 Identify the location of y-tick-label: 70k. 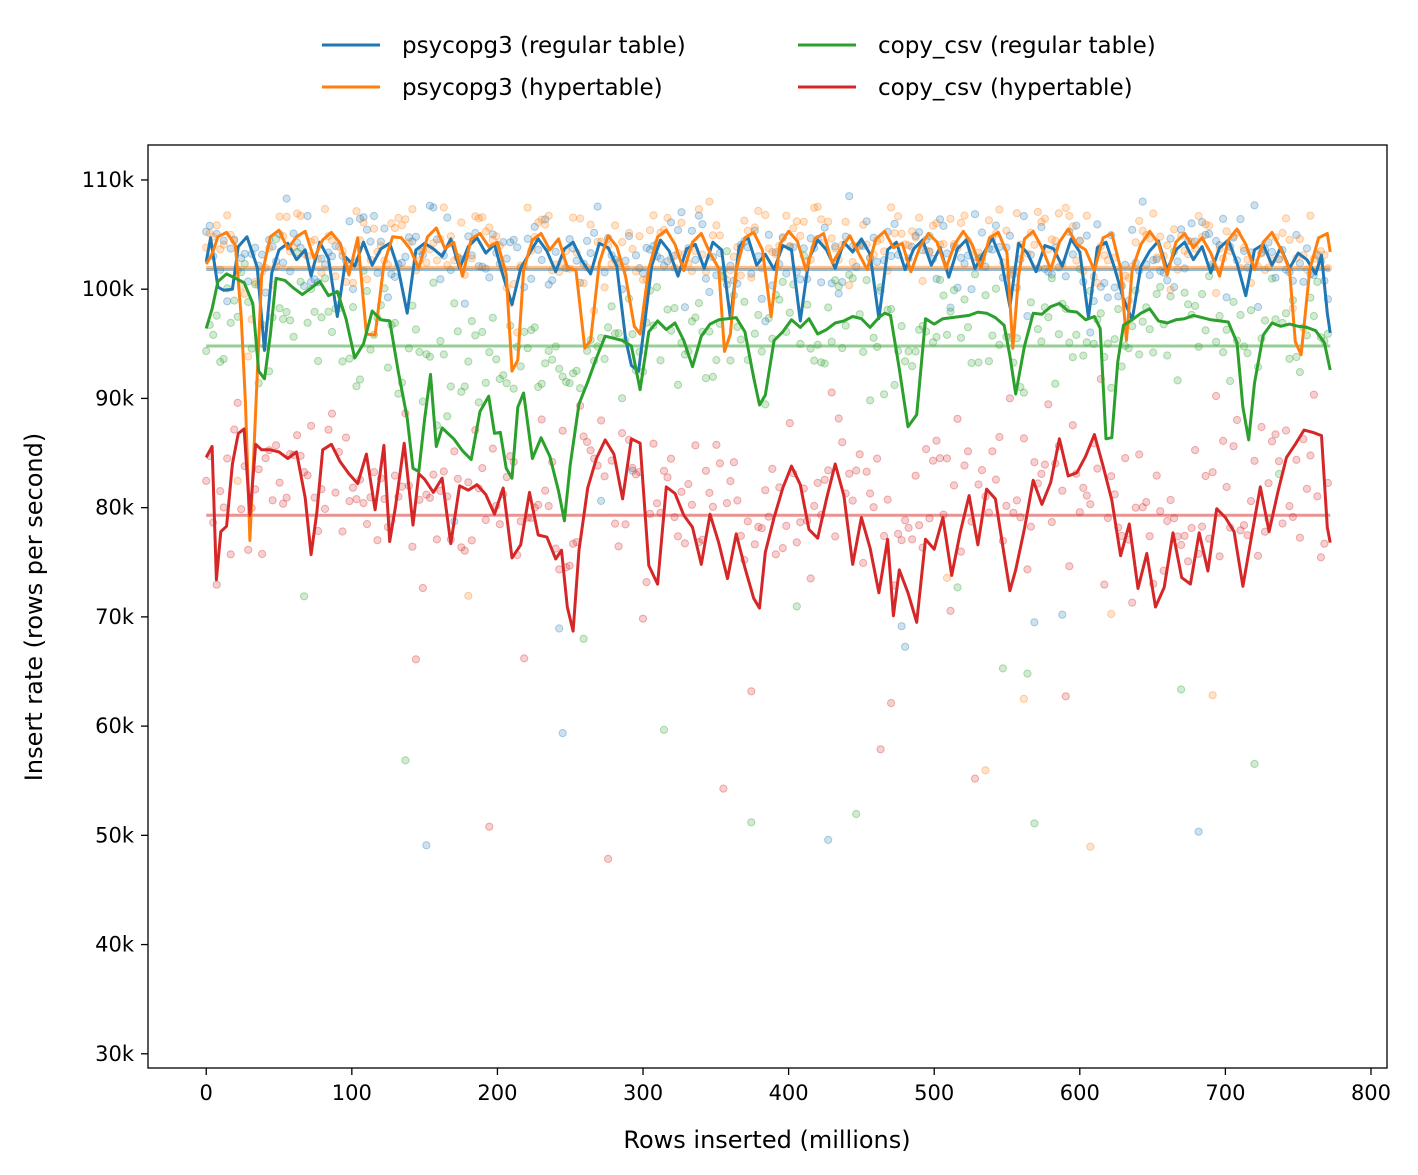
(115, 617).